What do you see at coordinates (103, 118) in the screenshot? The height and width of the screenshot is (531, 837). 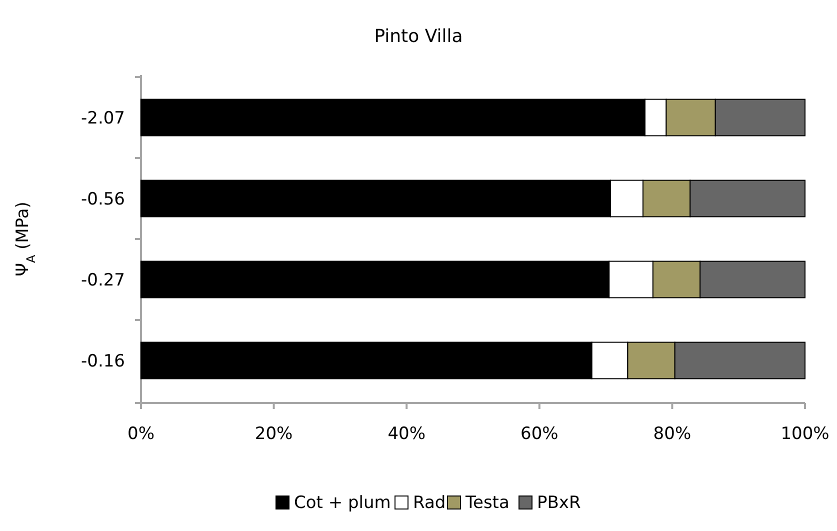 I see `y-tick-label: -2.07` at bounding box center [103, 118].